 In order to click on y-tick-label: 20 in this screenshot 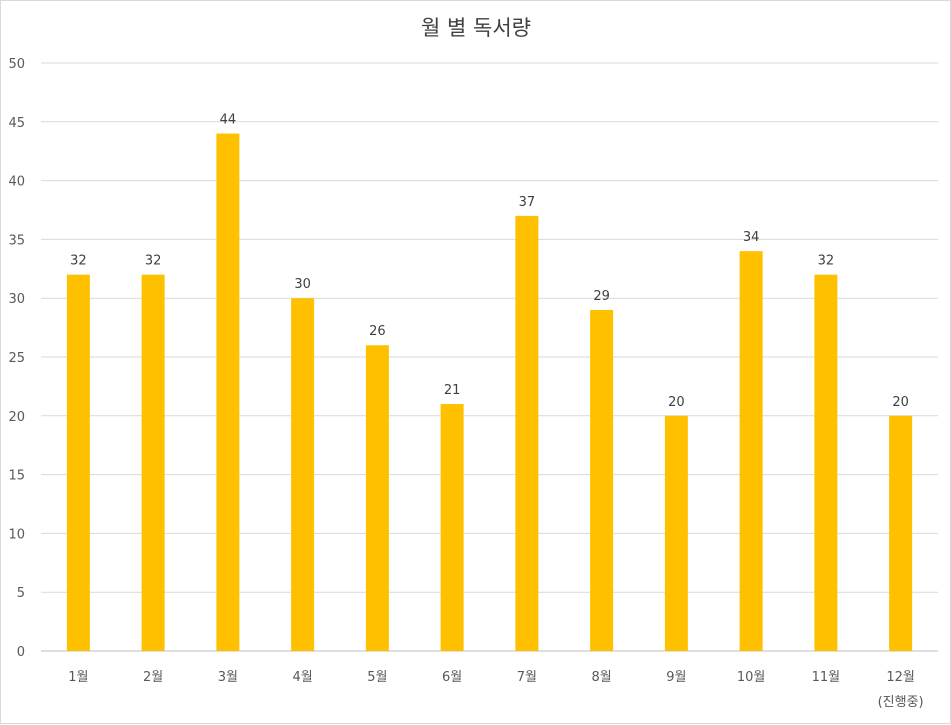, I will do `click(16, 417)`.